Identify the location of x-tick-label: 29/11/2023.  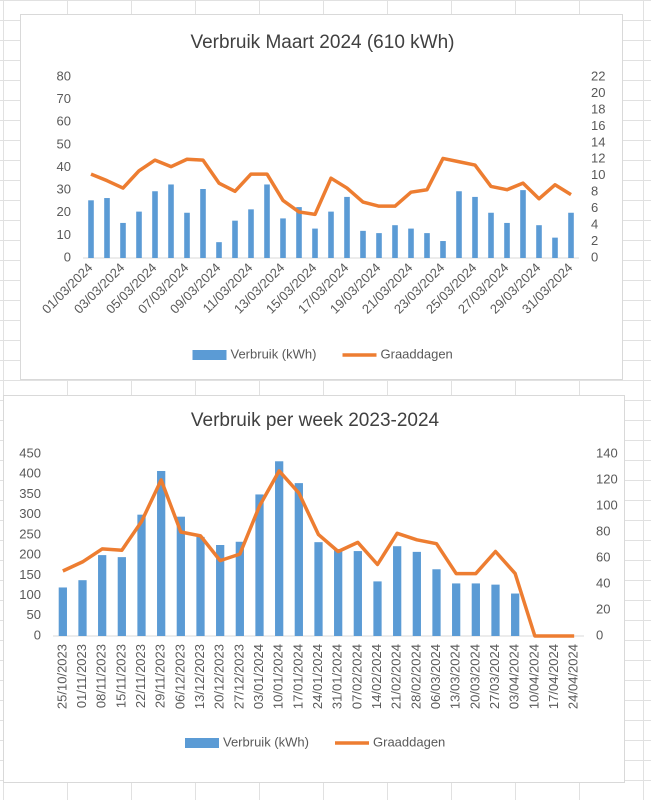
(160, 676).